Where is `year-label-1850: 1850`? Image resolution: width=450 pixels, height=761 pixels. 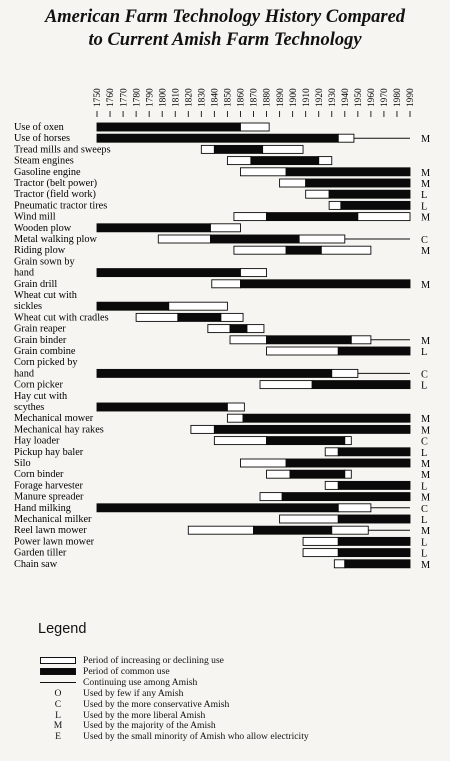 year-label-1850: 1850 is located at coordinates (229, 97).